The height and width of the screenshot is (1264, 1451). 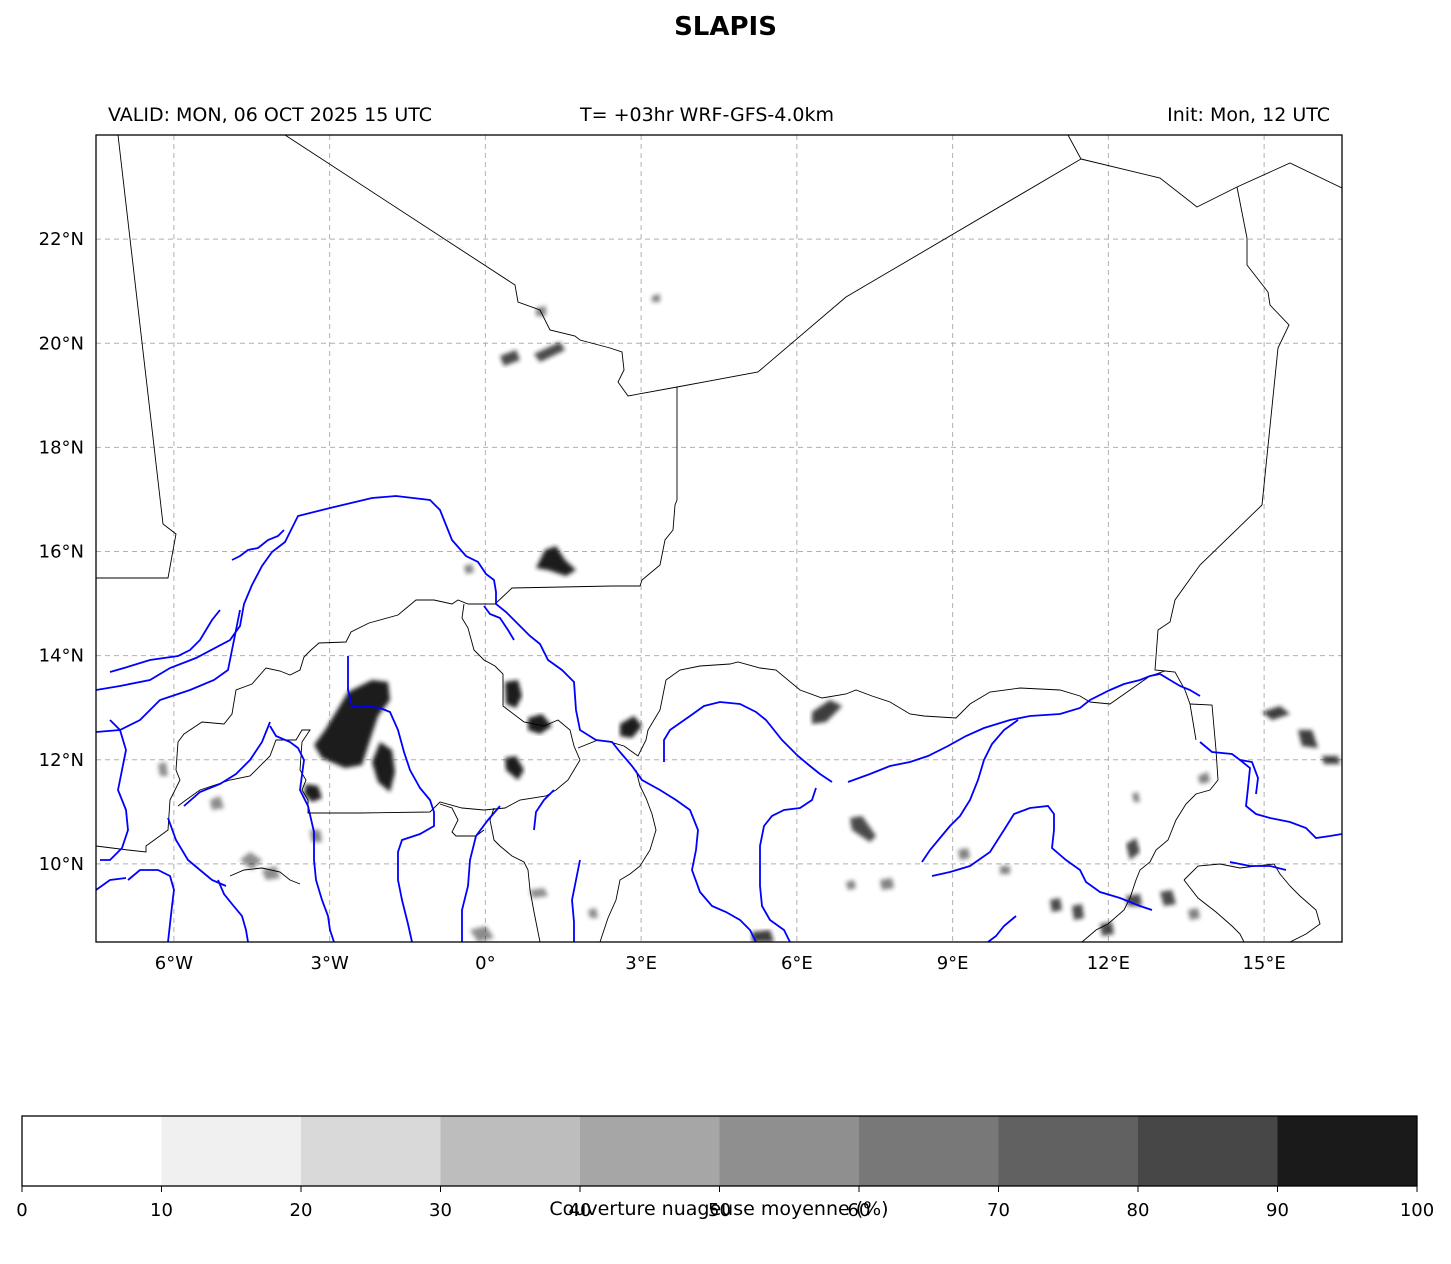 I want to click on colorbar-tick-label: 40, so click(x=580, y=1210).